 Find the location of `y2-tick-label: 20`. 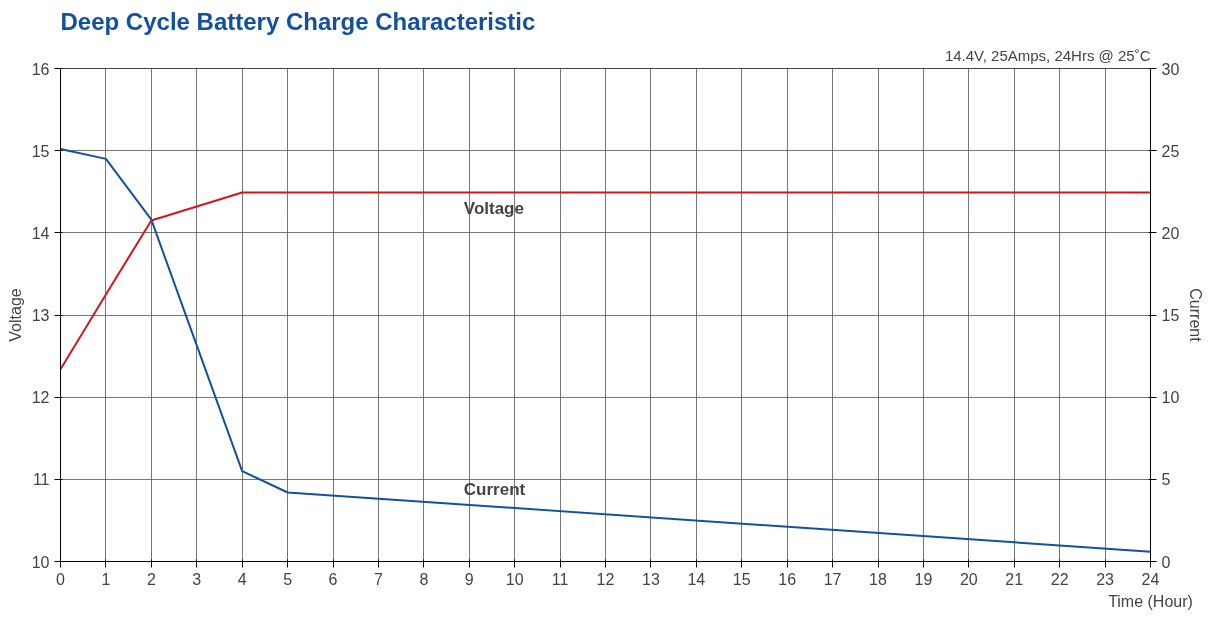

y2-tick-label: 20 is located at coordinates (1170, 233).